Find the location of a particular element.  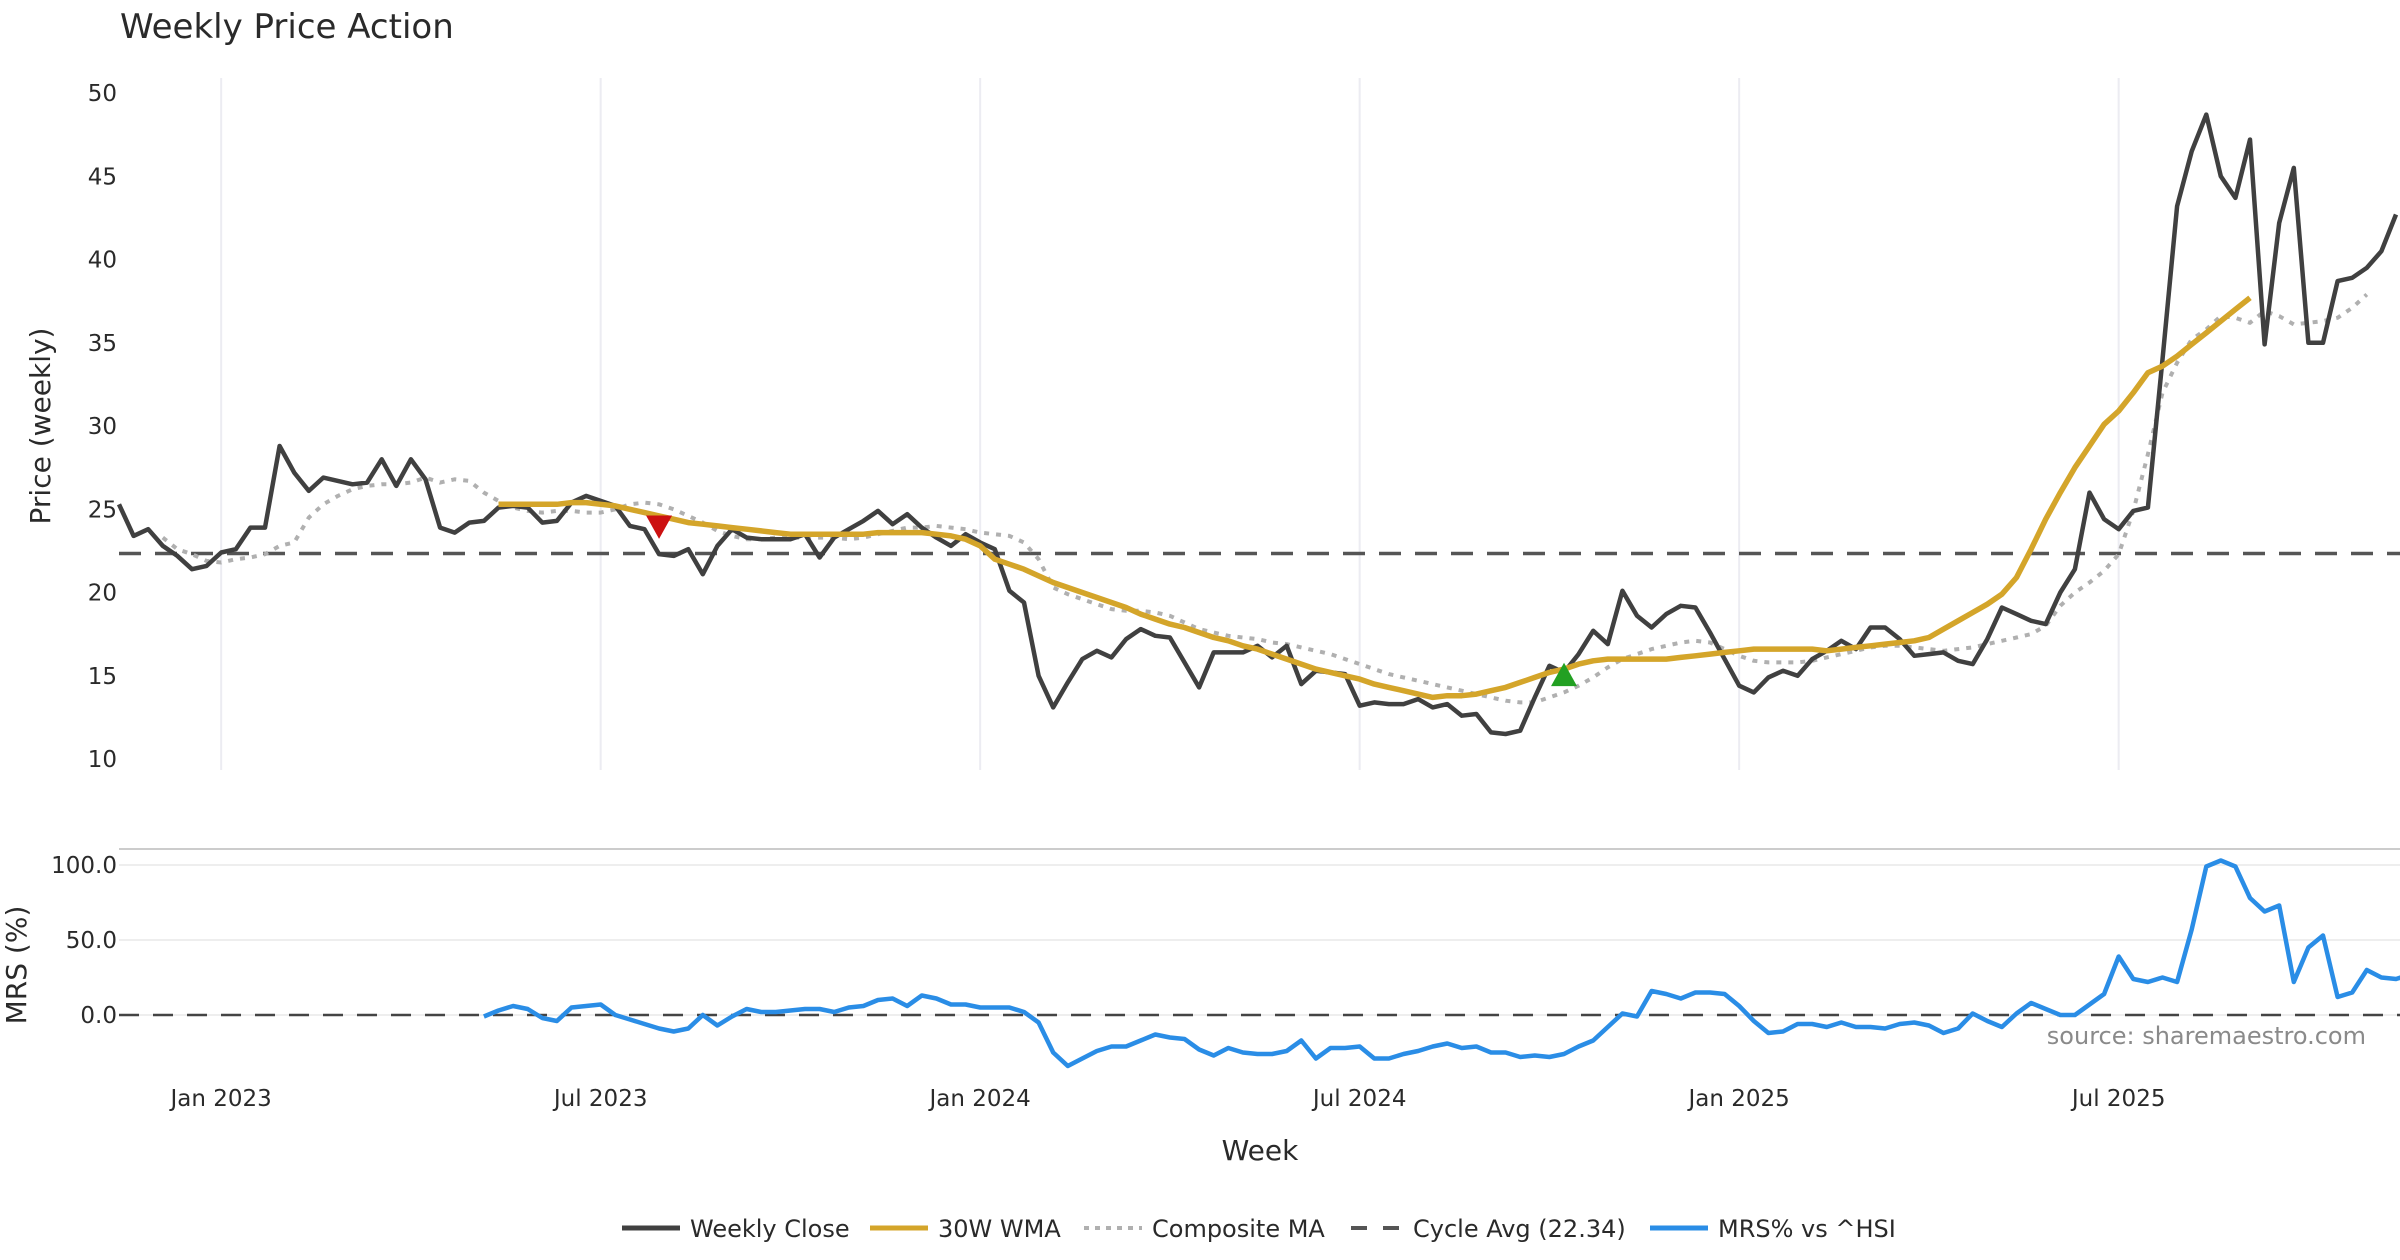

buy-signal-marker is located at coordinates (1564, 674).